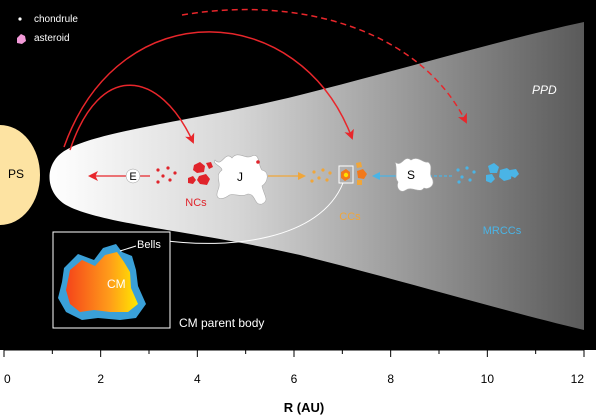 This screenshot has height=417, width=596. What do you see at coordinates (56, 19) in the screenshot?
I see `legend-chondrule-label: chondrule` at bounding box center [56, 19].